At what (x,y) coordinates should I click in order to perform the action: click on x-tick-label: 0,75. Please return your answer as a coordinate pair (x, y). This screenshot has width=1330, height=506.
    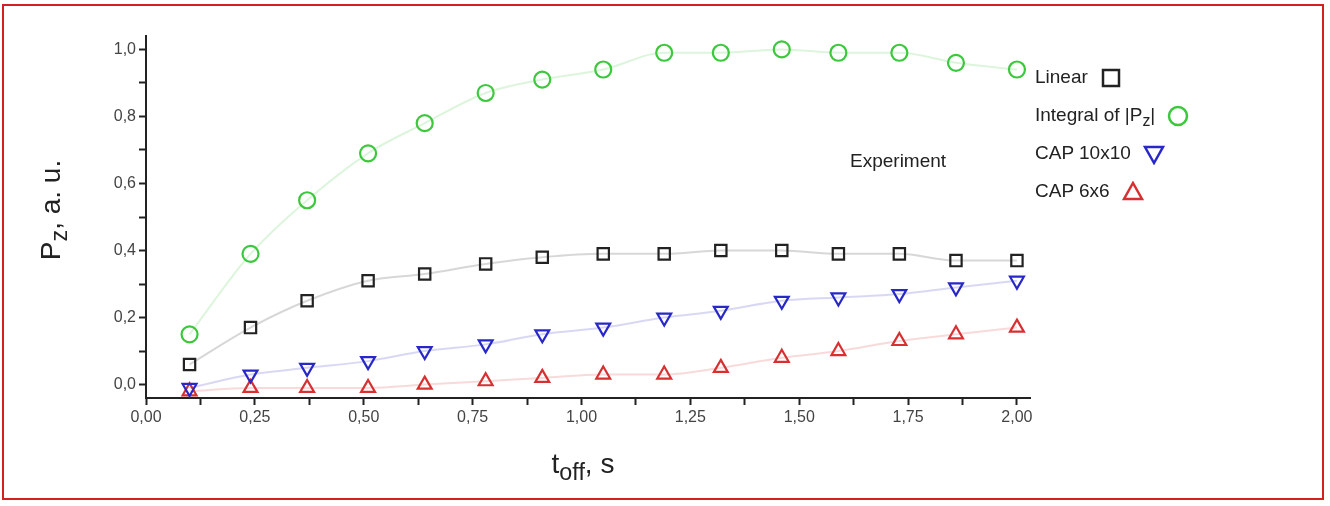
    Looking at the image, I should click on (473, 417).